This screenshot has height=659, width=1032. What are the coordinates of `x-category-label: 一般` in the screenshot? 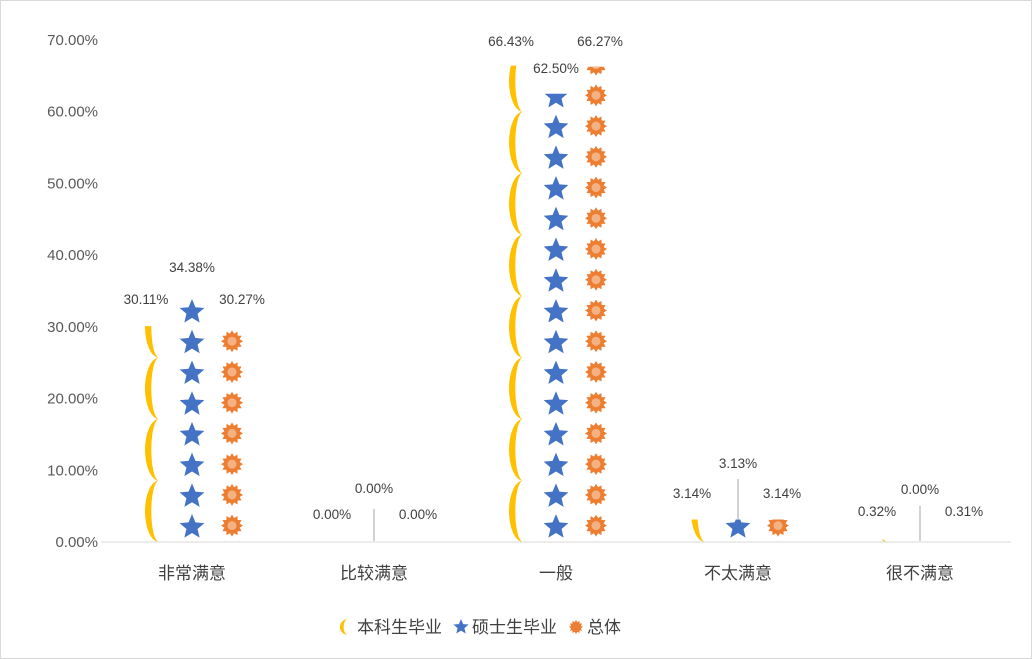 It's located at (556, 573).